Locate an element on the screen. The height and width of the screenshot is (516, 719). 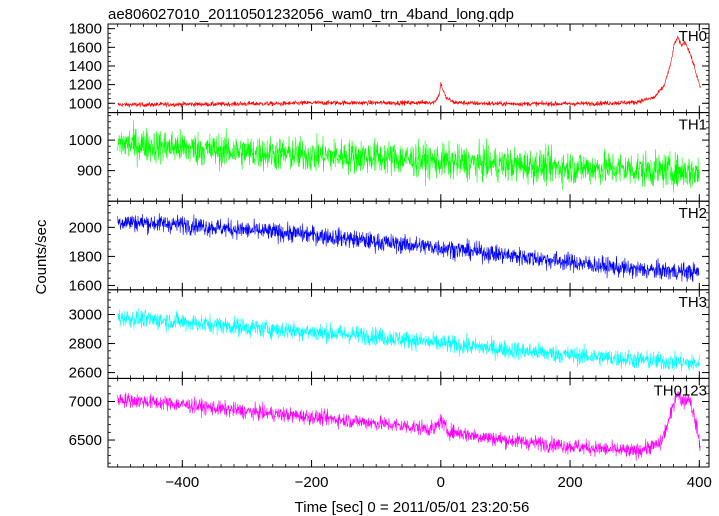
panel-label-th0: TH0 is located at coordinates (693, 36).